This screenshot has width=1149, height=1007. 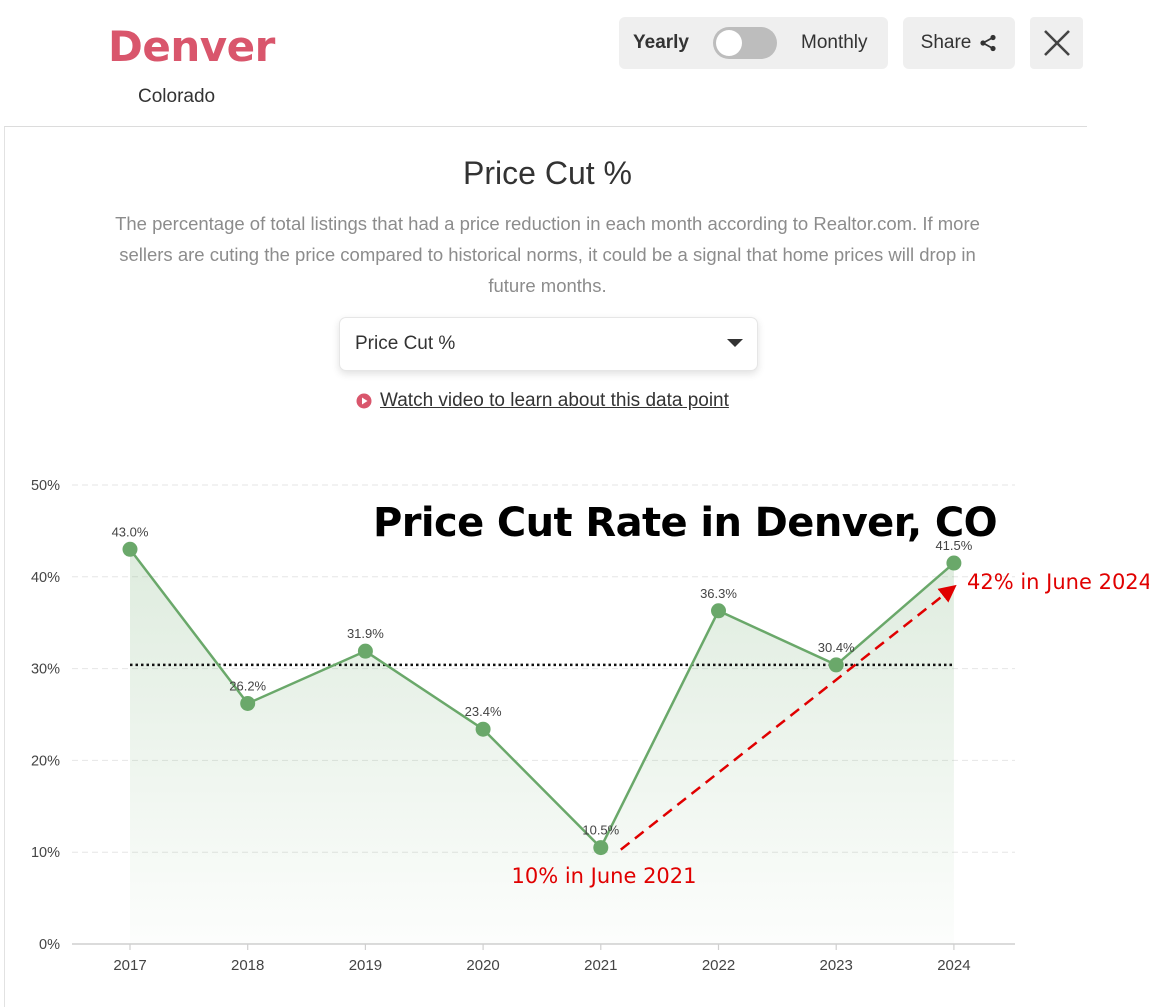 I want to click on share-button: Share, so click(x=959, y=43).